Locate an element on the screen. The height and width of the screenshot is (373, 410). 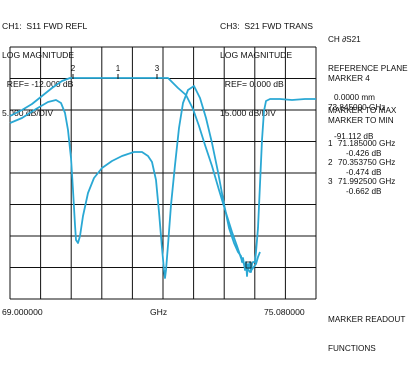
marker-readout-amplitude: -0.426 dB is located at coordinates (364, 153).